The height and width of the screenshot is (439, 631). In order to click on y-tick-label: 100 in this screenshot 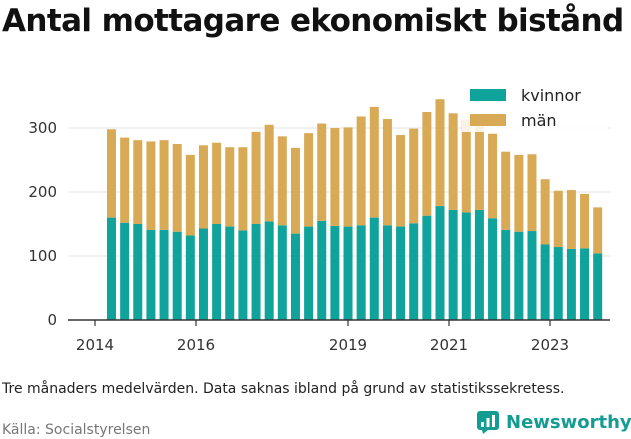, I will do `click(42, 256)`.